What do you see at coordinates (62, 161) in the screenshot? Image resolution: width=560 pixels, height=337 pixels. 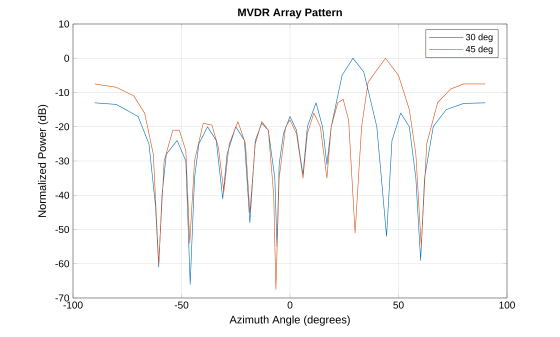 I see `y-tick-label: -30` at bounding box center [62, 161].